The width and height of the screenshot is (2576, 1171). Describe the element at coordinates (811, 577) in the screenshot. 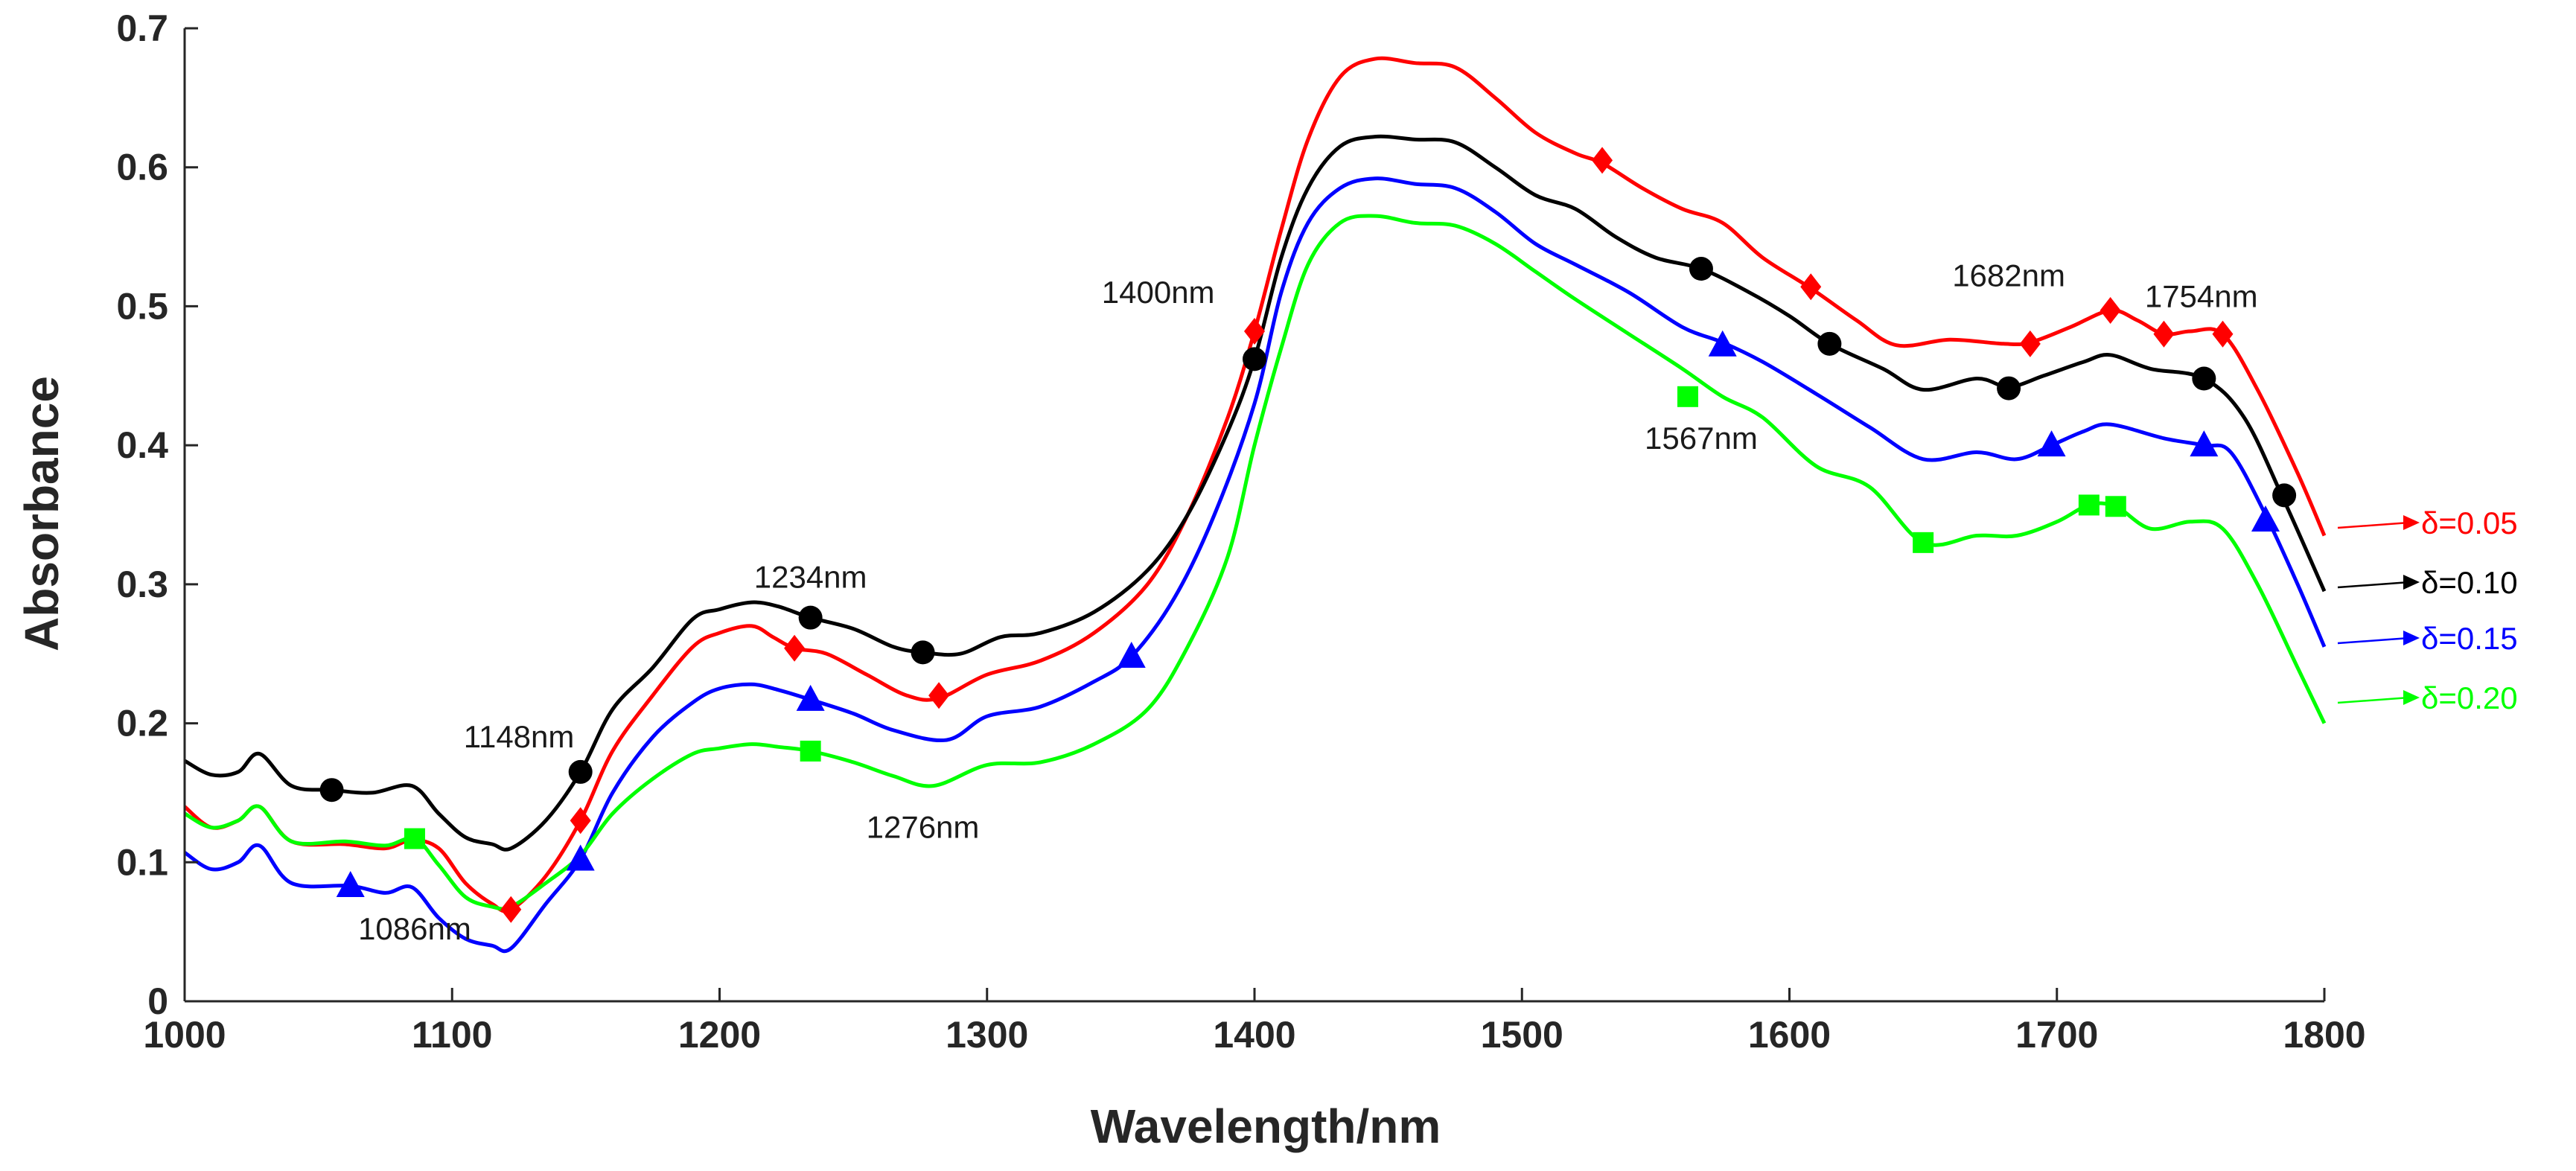

I see `wavelength-annotation: 1234nm` at that location.